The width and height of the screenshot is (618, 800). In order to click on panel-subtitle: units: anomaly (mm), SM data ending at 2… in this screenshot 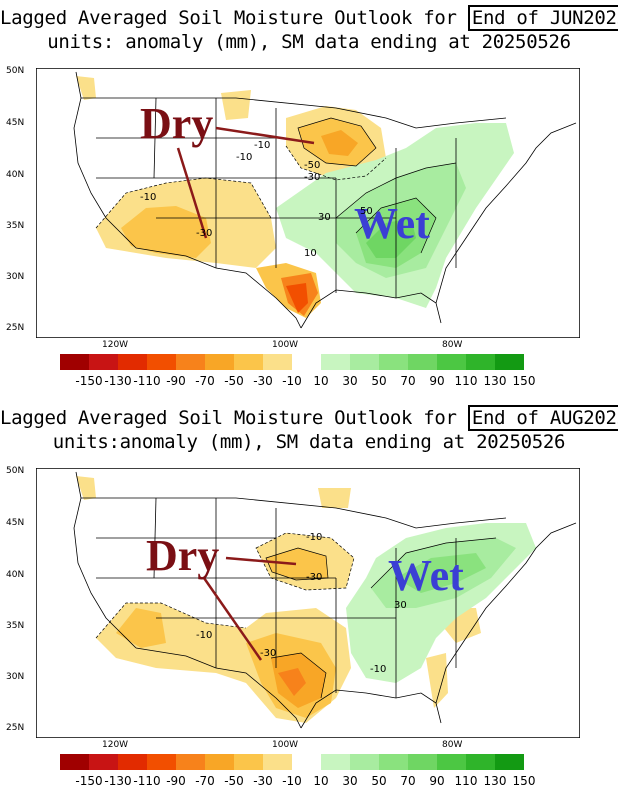, I will do `click(309, 42)`.